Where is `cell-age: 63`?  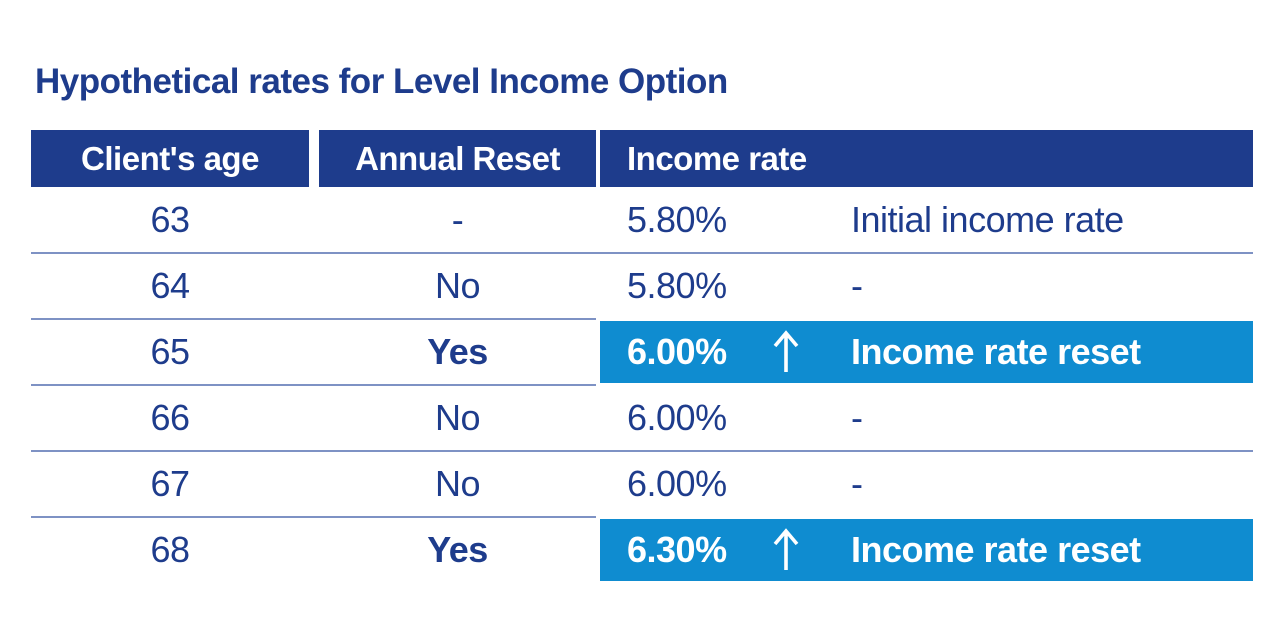 cell-age: 63 is located at coordinates (170, 219).